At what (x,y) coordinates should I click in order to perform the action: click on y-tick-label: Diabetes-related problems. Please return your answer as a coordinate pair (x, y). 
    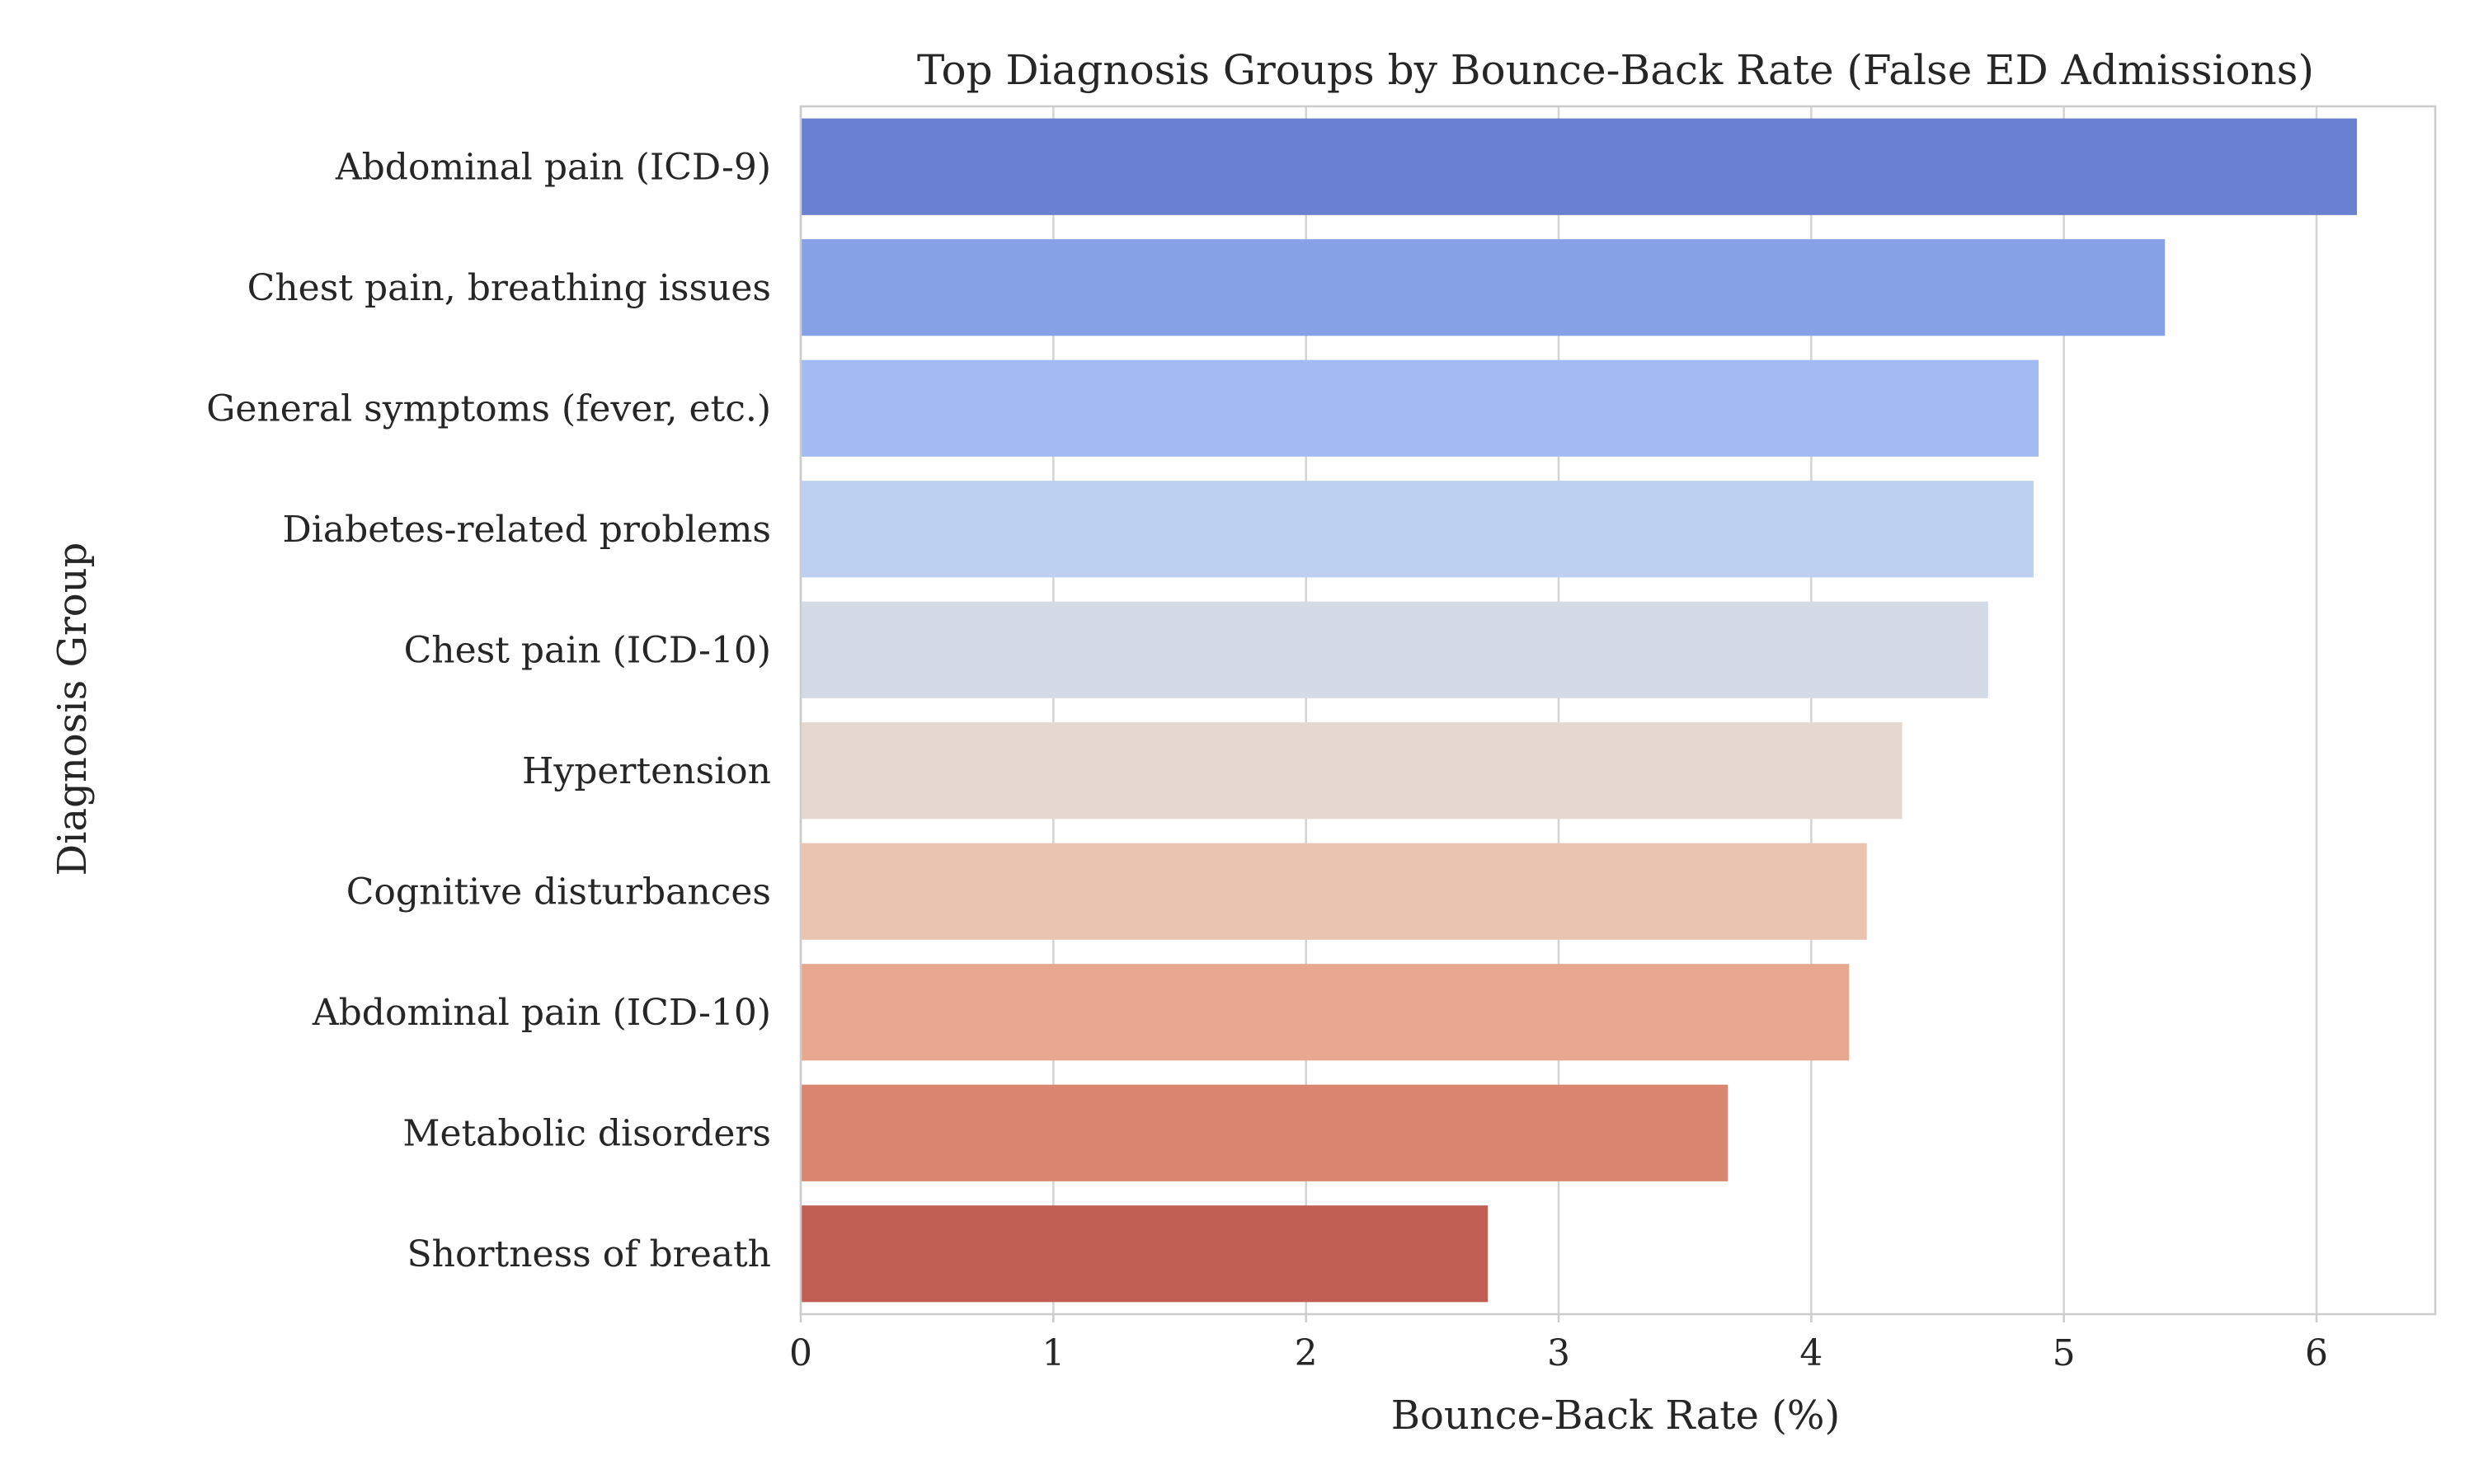
    Looking at the image, I should click on (527, 530).